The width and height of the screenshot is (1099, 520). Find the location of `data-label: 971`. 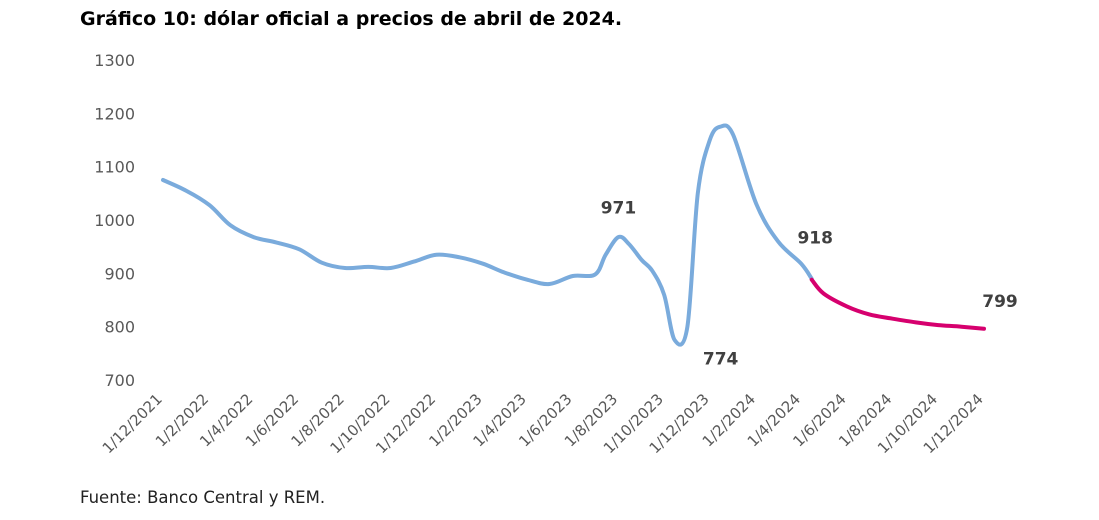

data-label: 971 is located at coordinates (619, 208).